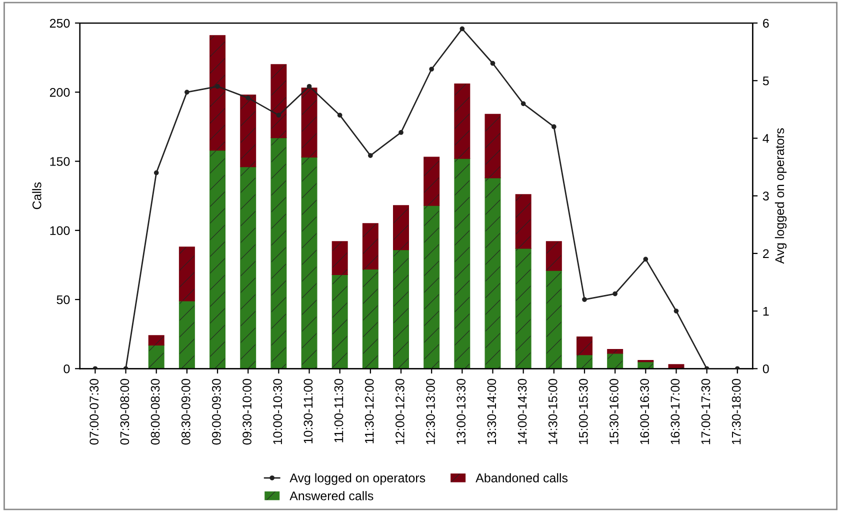 This screenshot has height=512, width=841. What do you see at coordinates (766, 23) in the screenshot?
I see `y2-tick-label: 6` at bounding box center [766, 23].